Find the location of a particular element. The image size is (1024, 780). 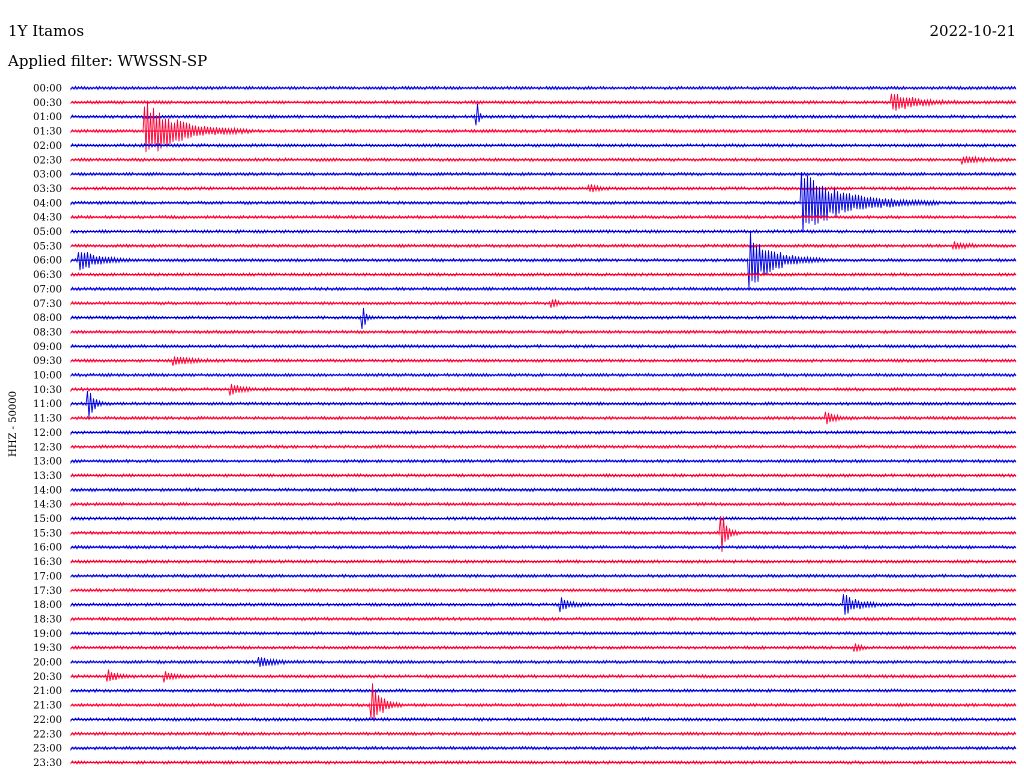

row-time-label: 20:30 is located at coordinates (47, 677).